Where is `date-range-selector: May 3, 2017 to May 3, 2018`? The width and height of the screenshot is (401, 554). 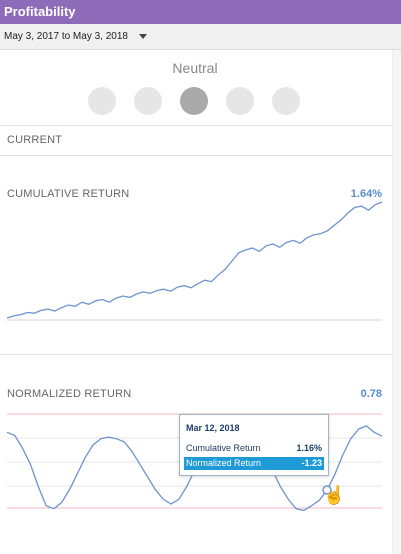
date-range-selector: May 3, 2017 to May 3, 2018 is located at coordinates (200, 37).